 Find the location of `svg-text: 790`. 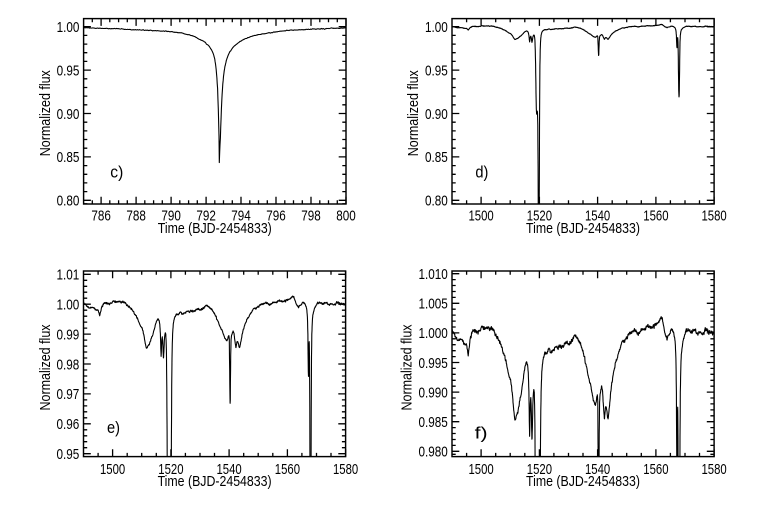

svg-text: 790 is located at coordinates (171, 215).